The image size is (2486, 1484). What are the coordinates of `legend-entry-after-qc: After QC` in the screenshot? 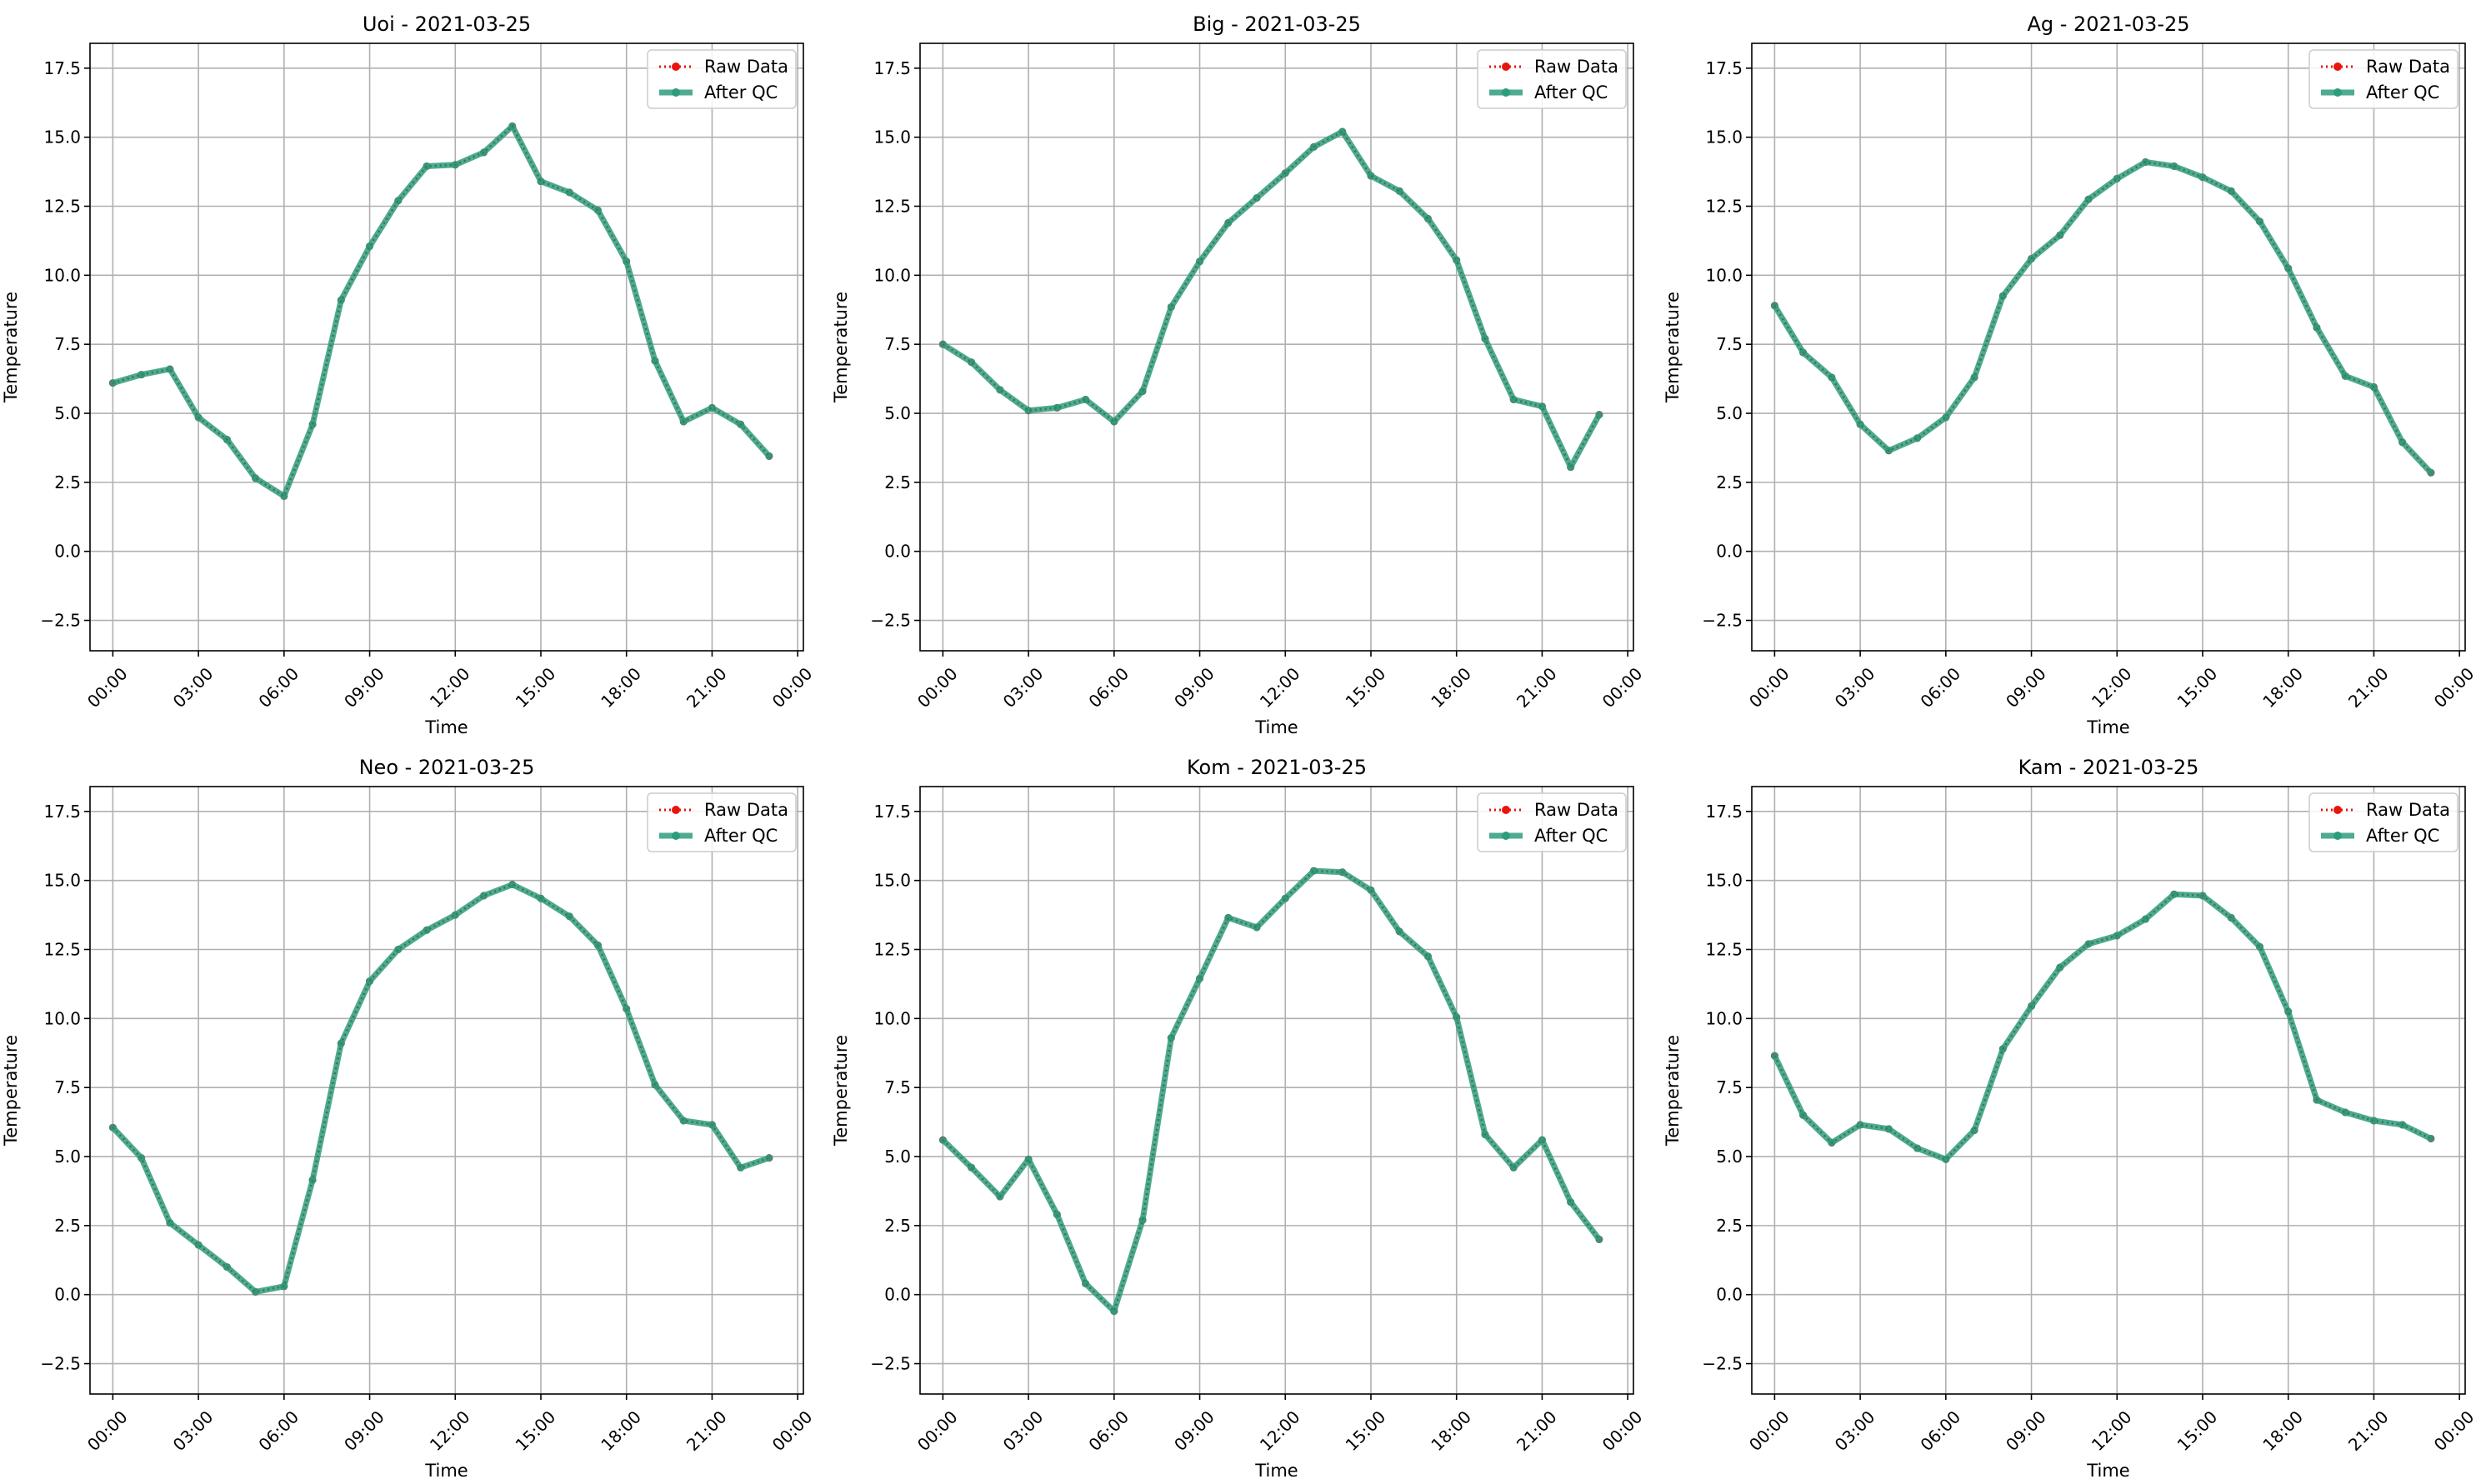 It's located at (1548, 836).